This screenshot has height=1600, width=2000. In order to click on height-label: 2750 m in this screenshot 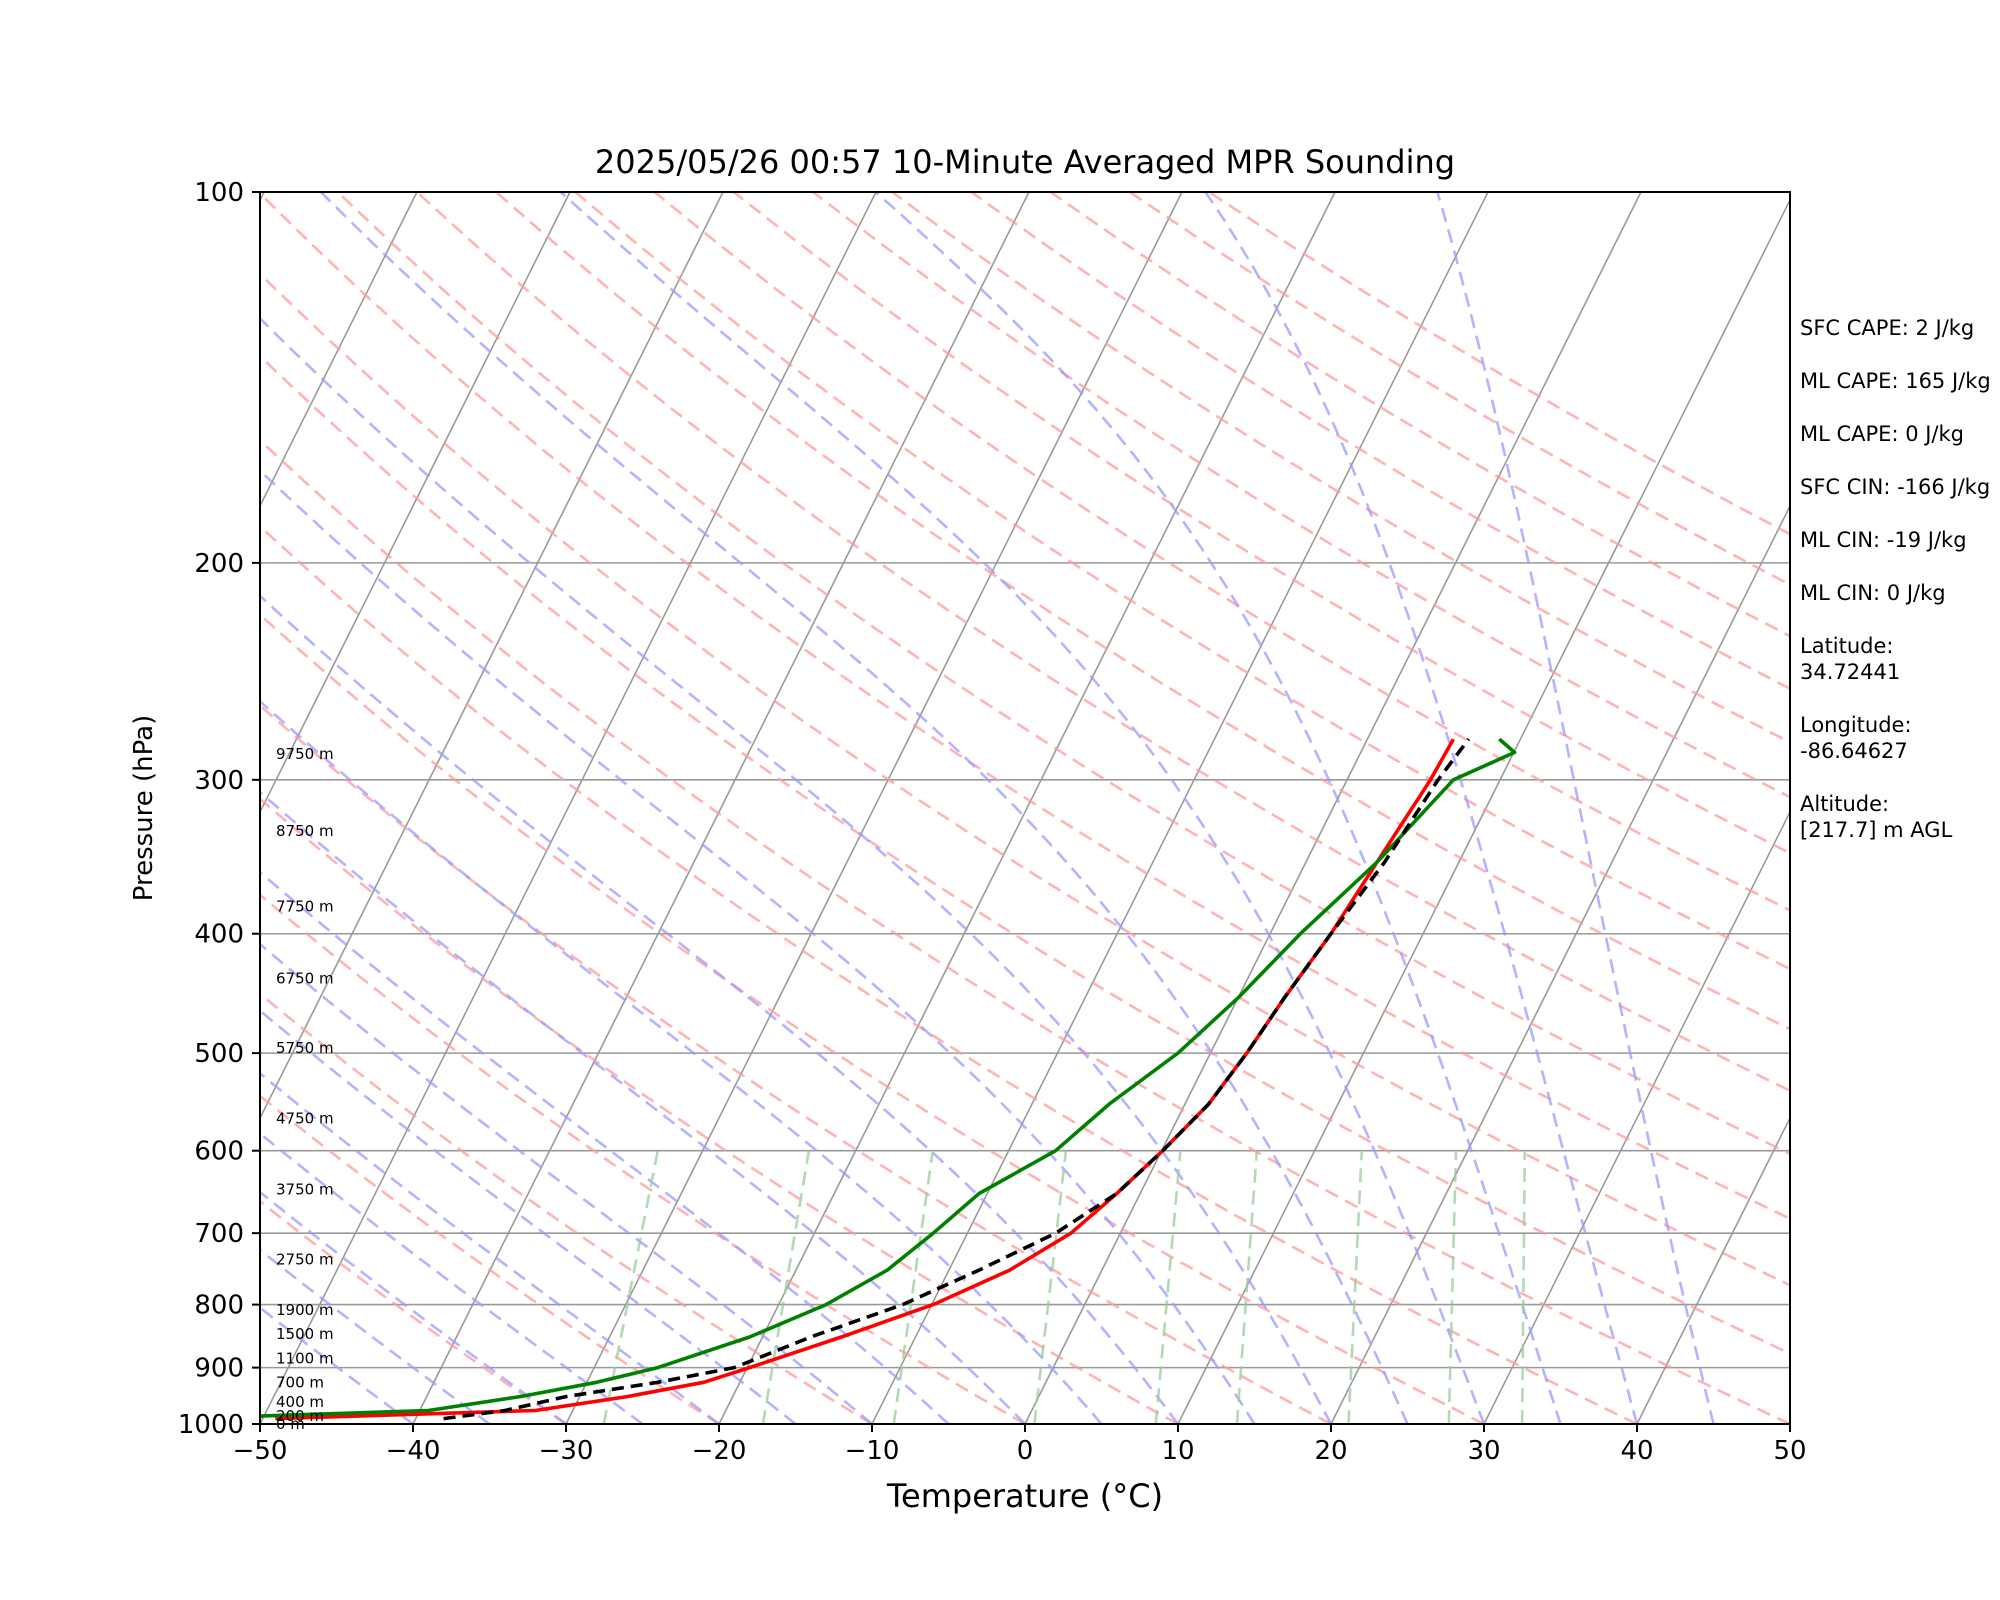, I will do `click(305, 1259)`.